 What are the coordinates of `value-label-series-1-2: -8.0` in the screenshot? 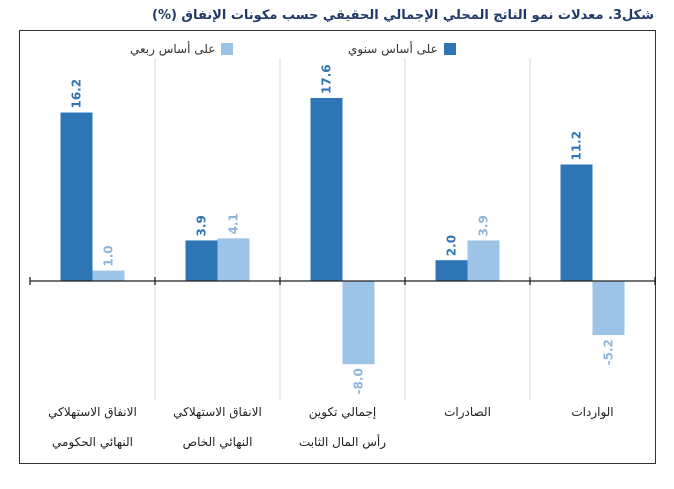 It's located at (359, 381).